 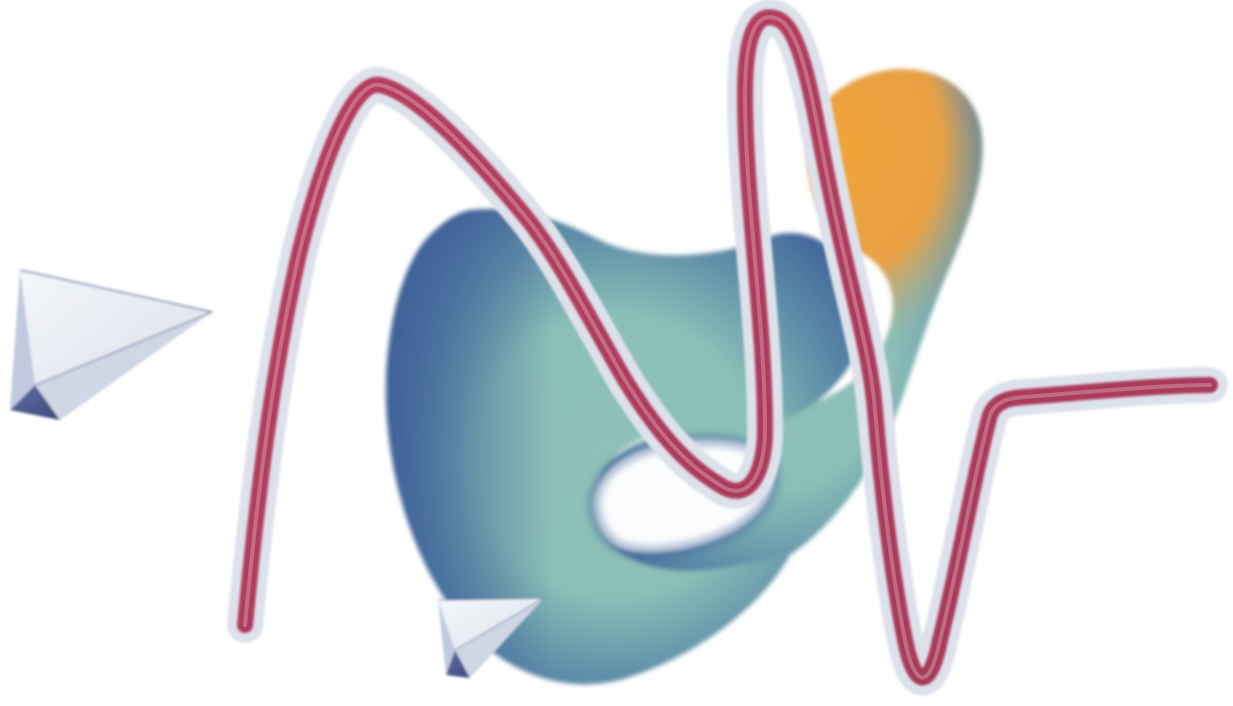 What do you see at coordinates (111, 344) in the screenshot?
I see `paper-plane-icon-large` at bounding box center [111, 344].